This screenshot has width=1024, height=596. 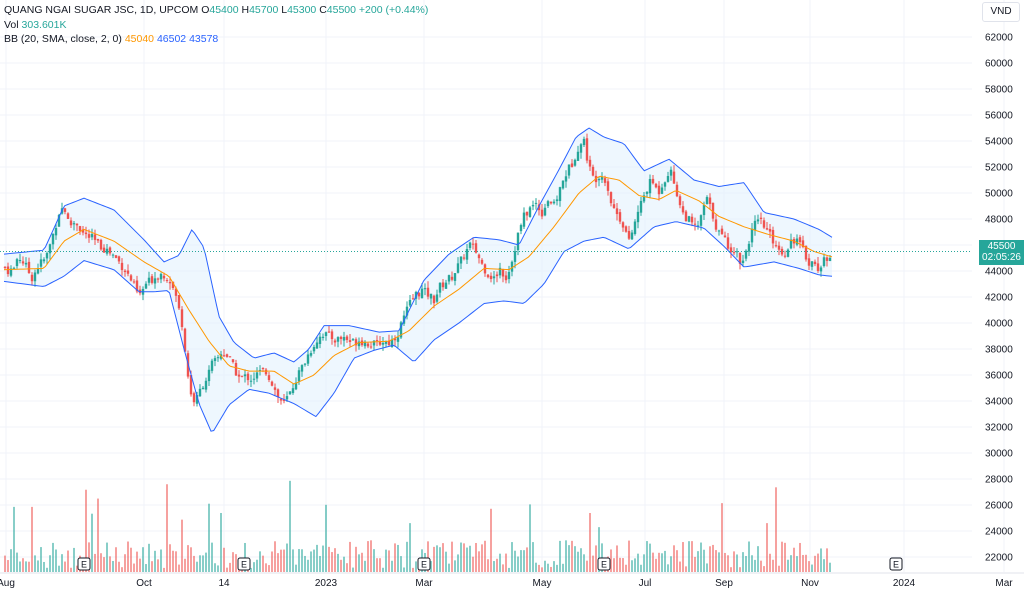 I want to click on y-tick-label: 62000, so click(x=999, y=38).